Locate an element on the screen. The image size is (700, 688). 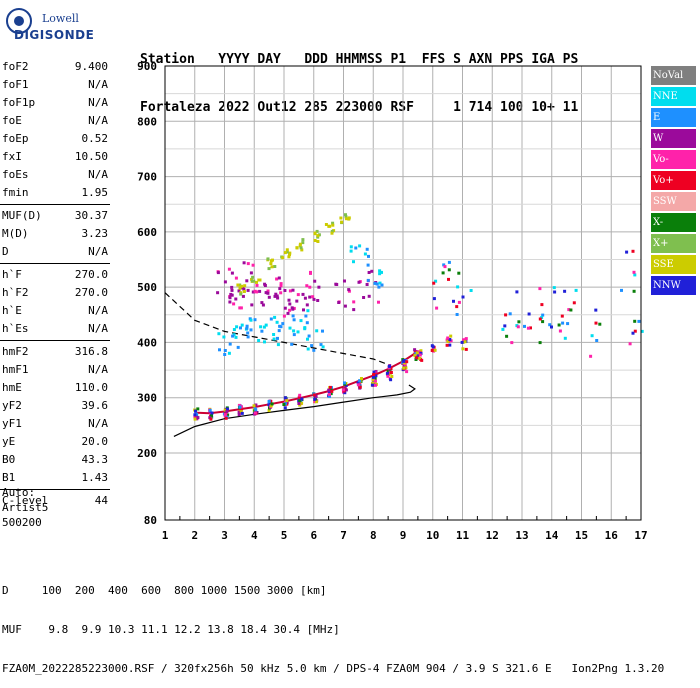
param-name: h`Es is located at coordinates (15, 328).